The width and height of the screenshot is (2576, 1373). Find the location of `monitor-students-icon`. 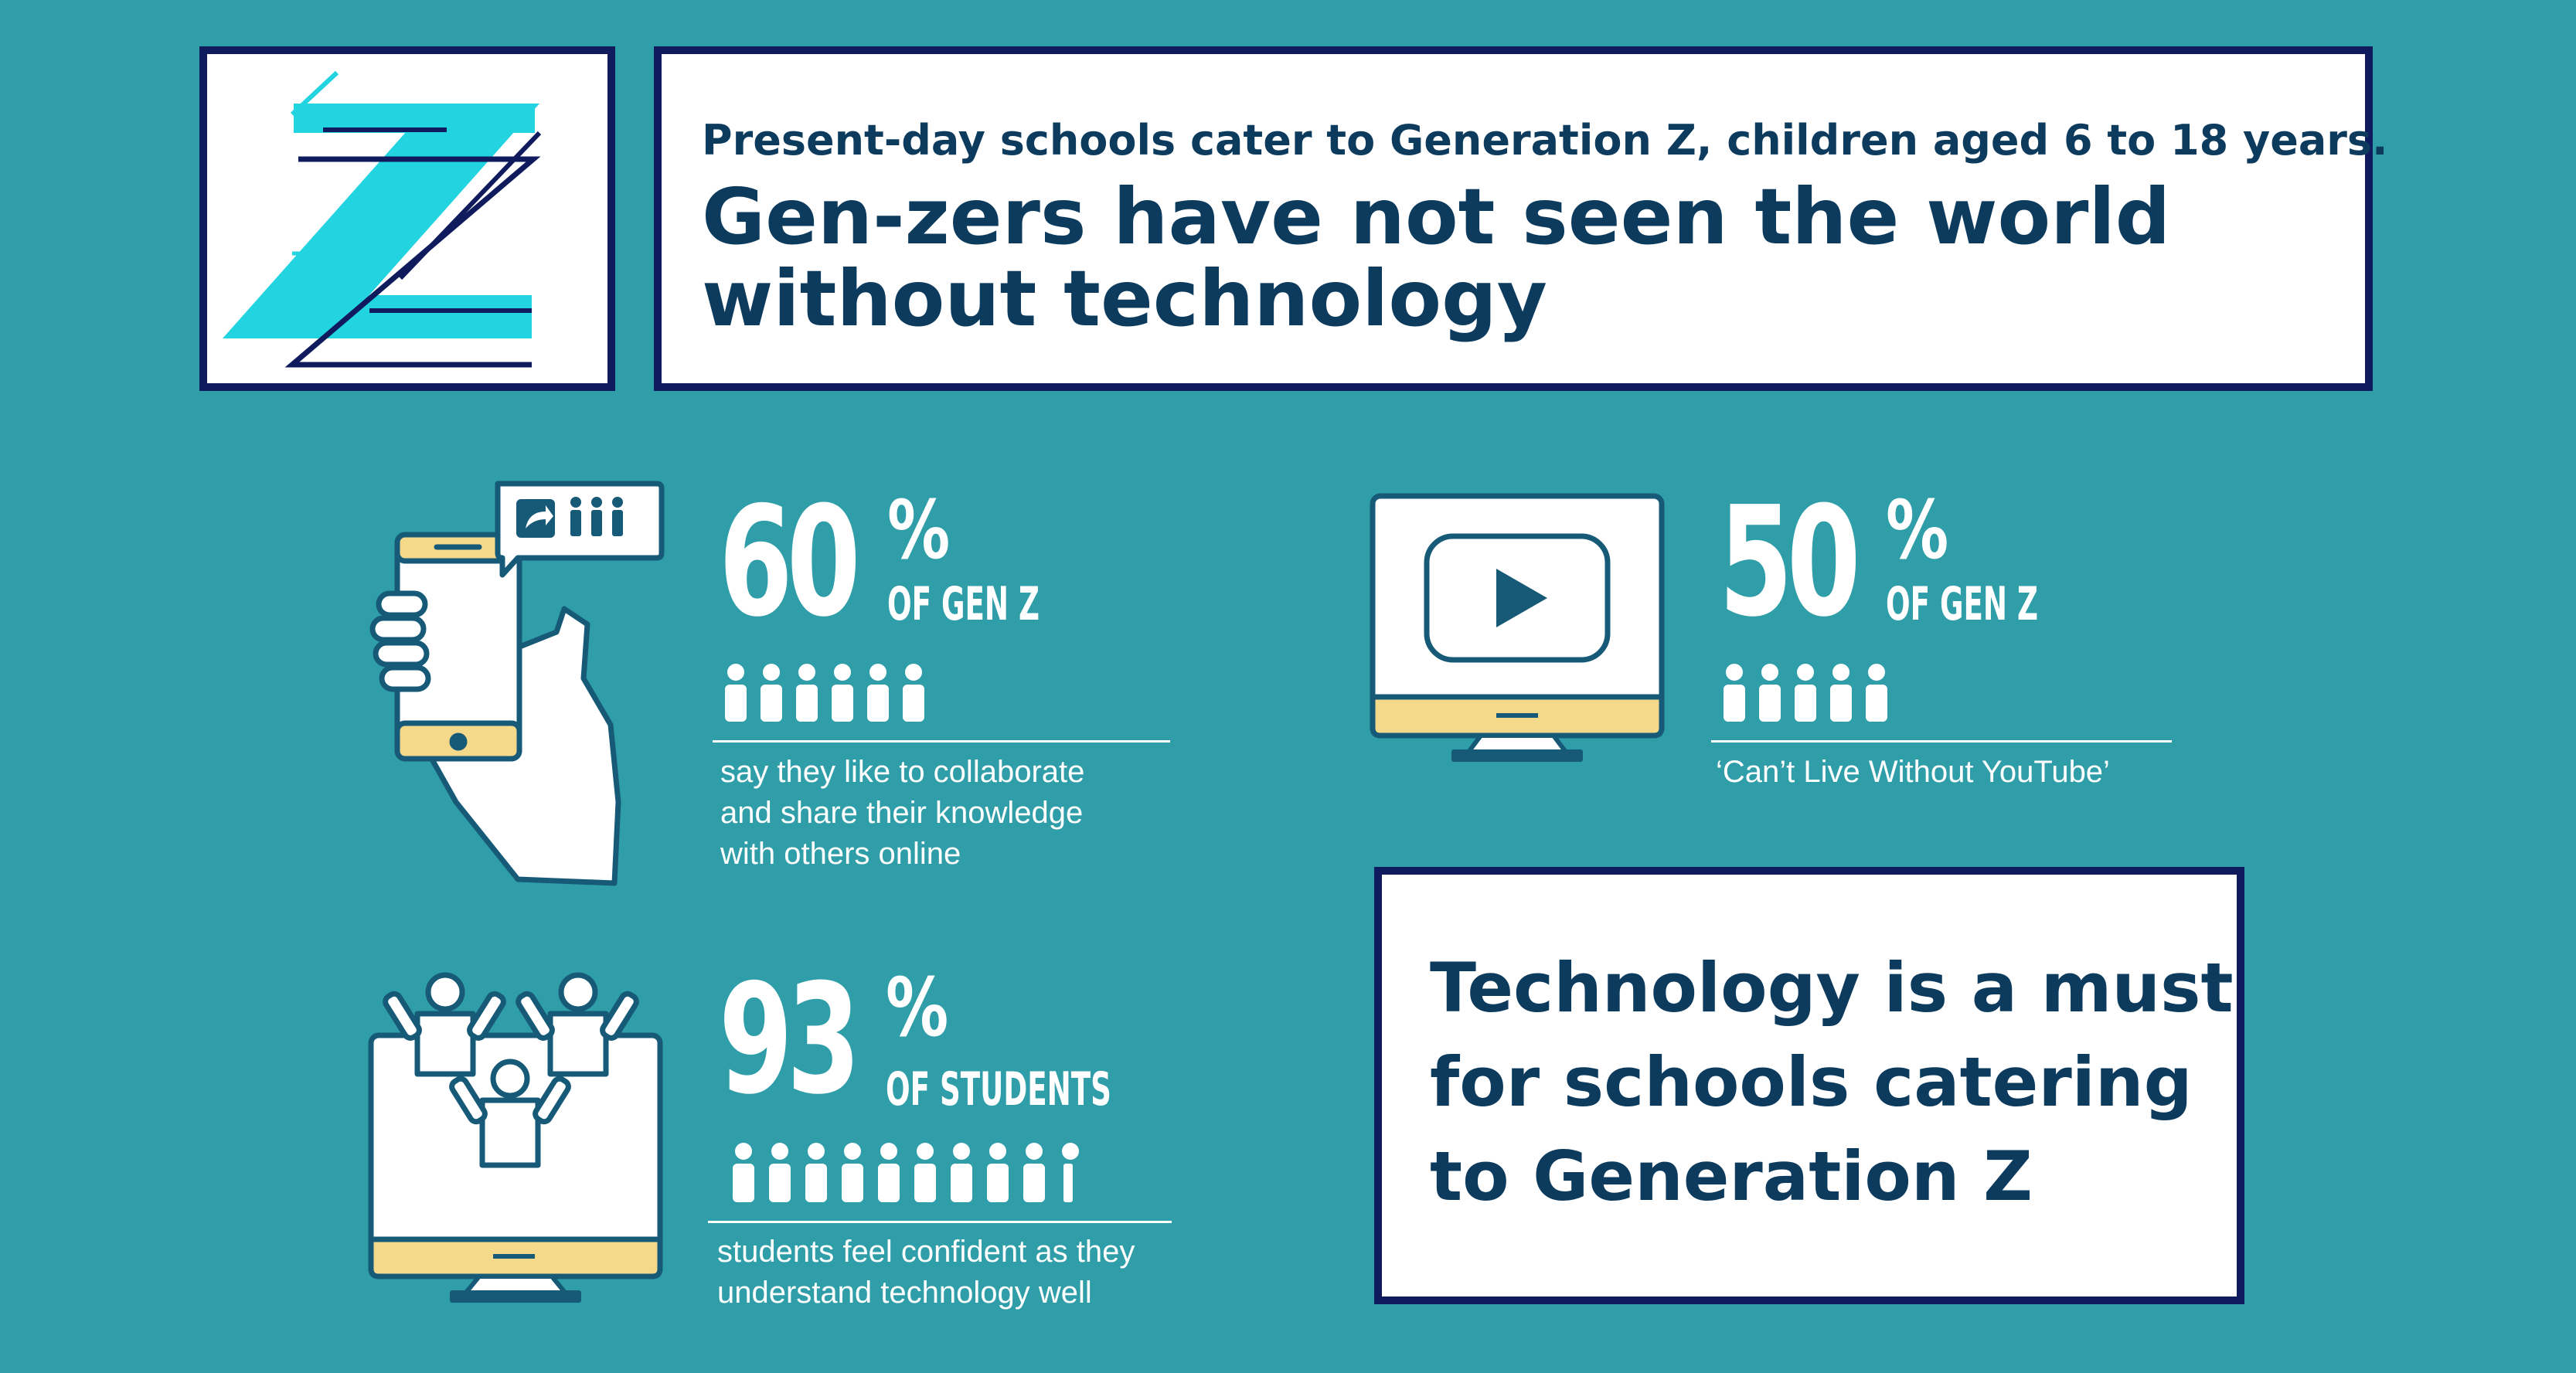

monitor-students-icon is located at coordinates (515, 1137).